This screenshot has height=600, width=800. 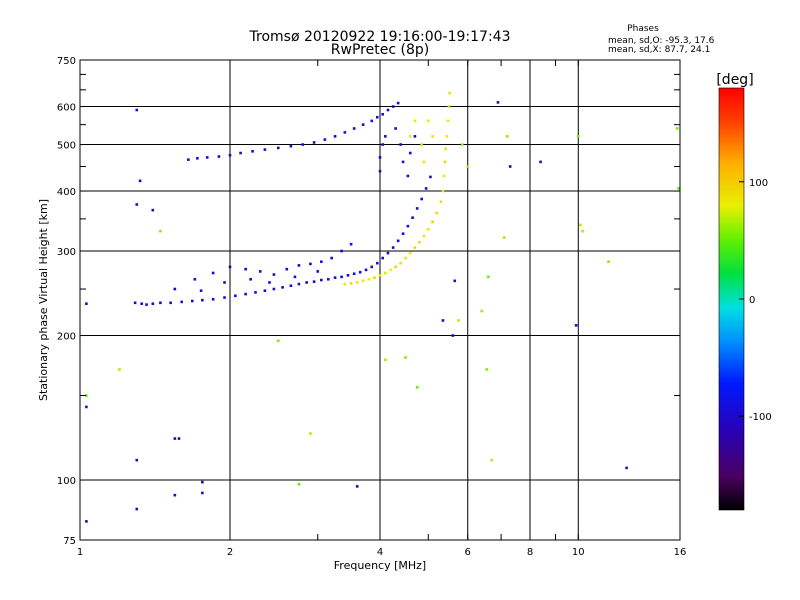 I want to click on colorbar-ticks: 100 0 -100, so click(x=755, y=300).